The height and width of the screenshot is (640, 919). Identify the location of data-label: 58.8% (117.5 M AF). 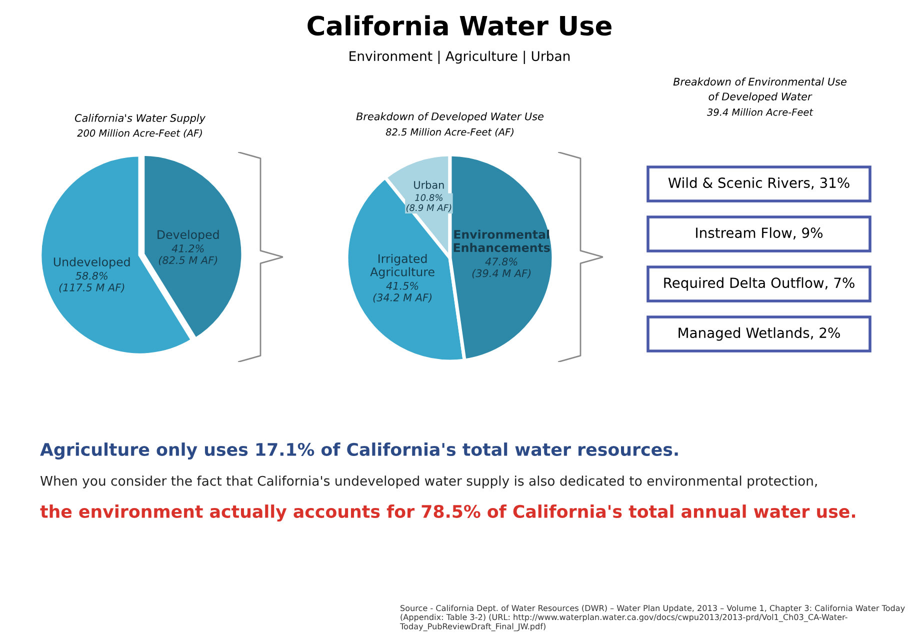
(91, 282).